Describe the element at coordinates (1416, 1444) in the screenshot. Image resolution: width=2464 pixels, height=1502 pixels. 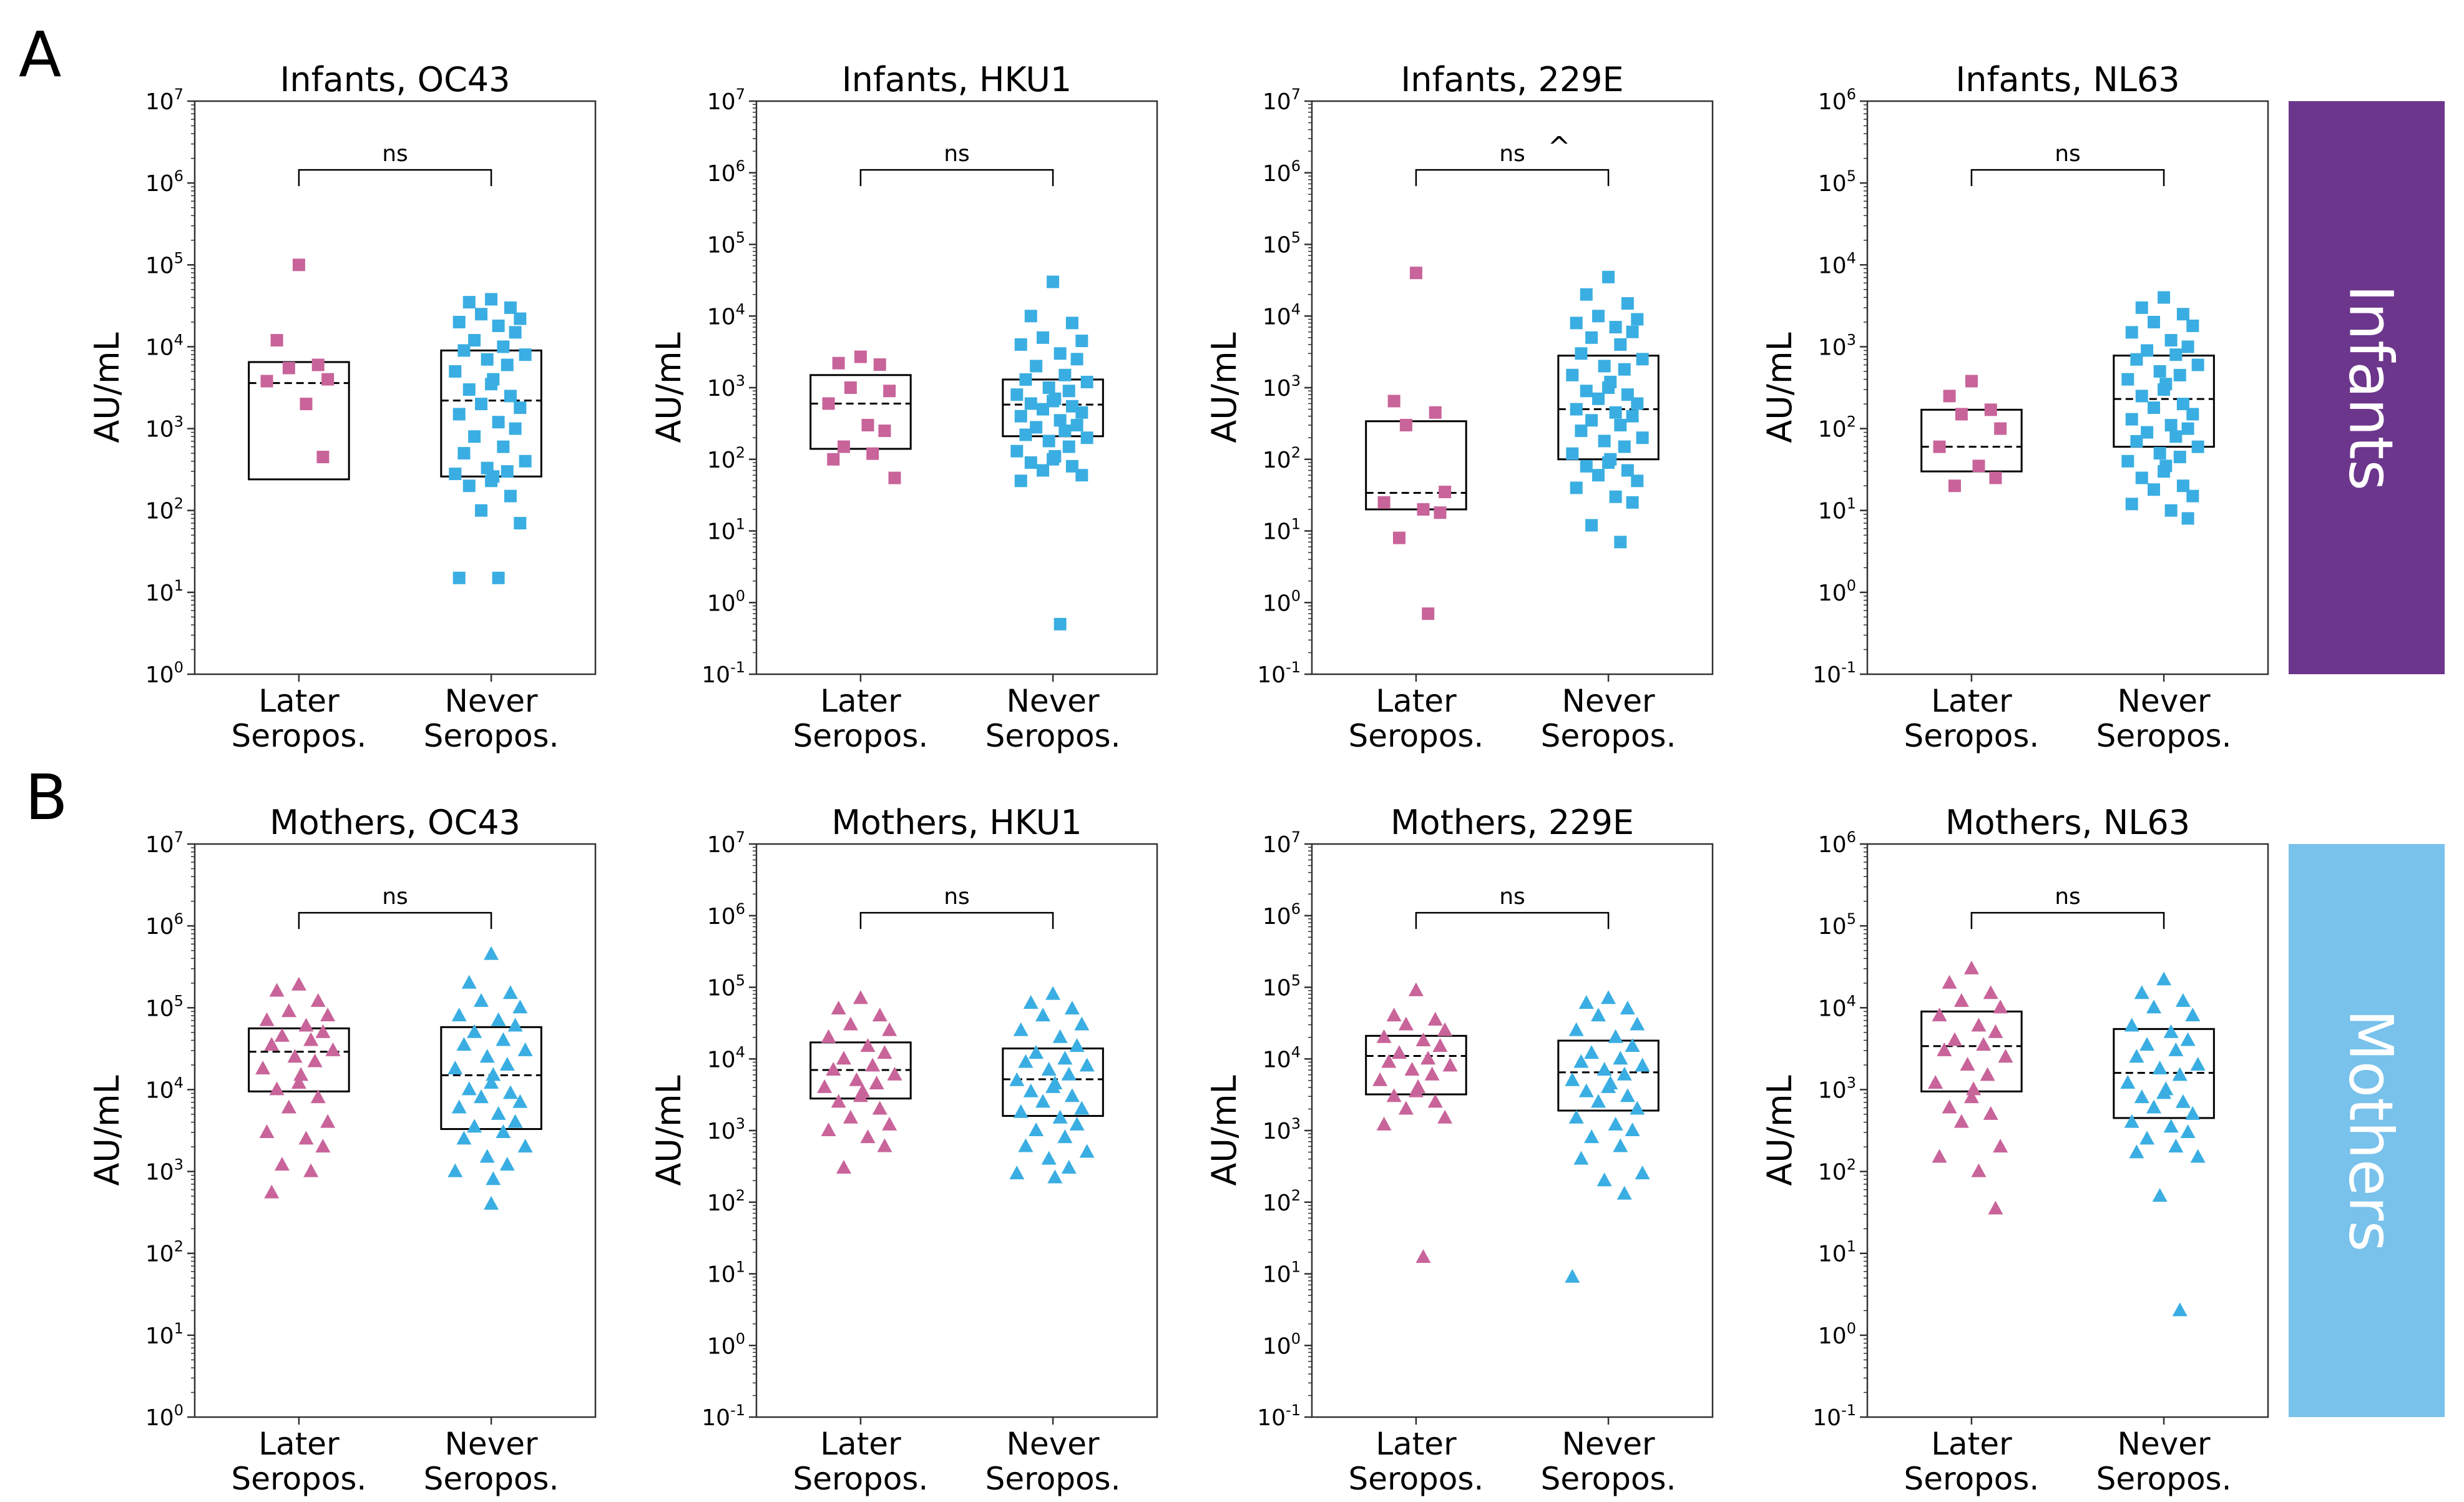
I see `mothers-229e-xtick-label: Later` at that location.